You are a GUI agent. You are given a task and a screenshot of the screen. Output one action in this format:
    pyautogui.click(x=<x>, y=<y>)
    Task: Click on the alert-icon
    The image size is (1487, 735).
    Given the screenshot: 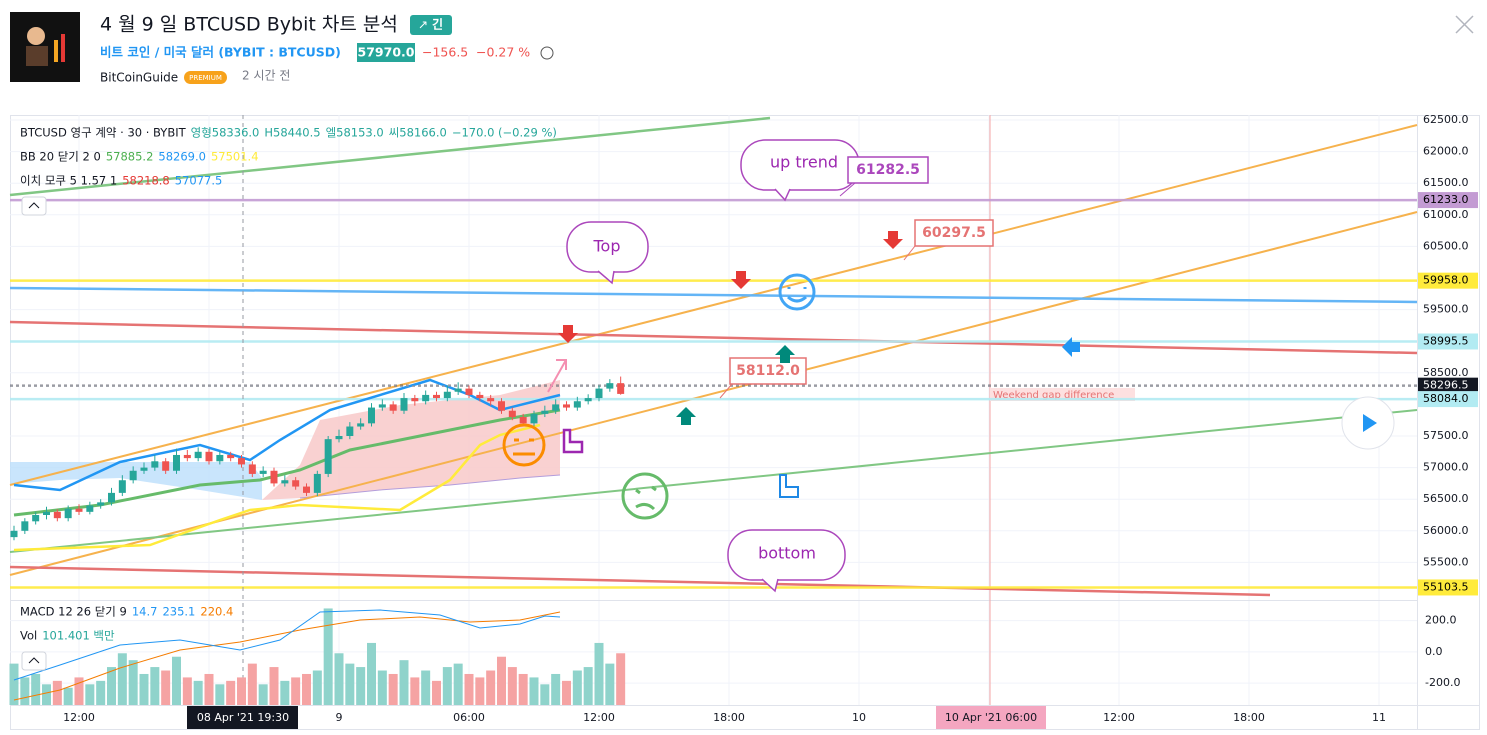 What is the action you would take?
    pyautogui.click(x=547, y=53)
    